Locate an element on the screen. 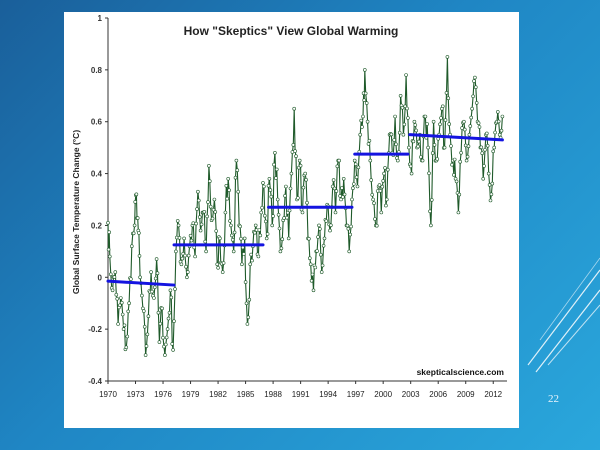 This screenshot has height=450, width=600. y-tick-label: 0.8 is located at coordinates (97, 70).